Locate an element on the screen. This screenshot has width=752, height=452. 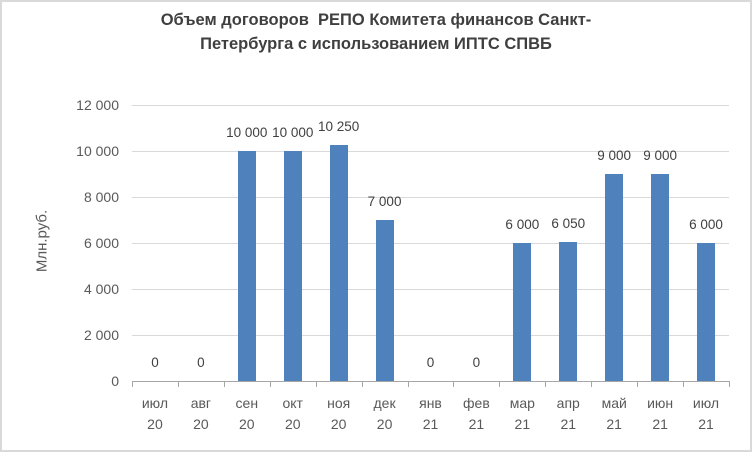
y-tick-label: 8 000 is located at coordinates (101, 197).